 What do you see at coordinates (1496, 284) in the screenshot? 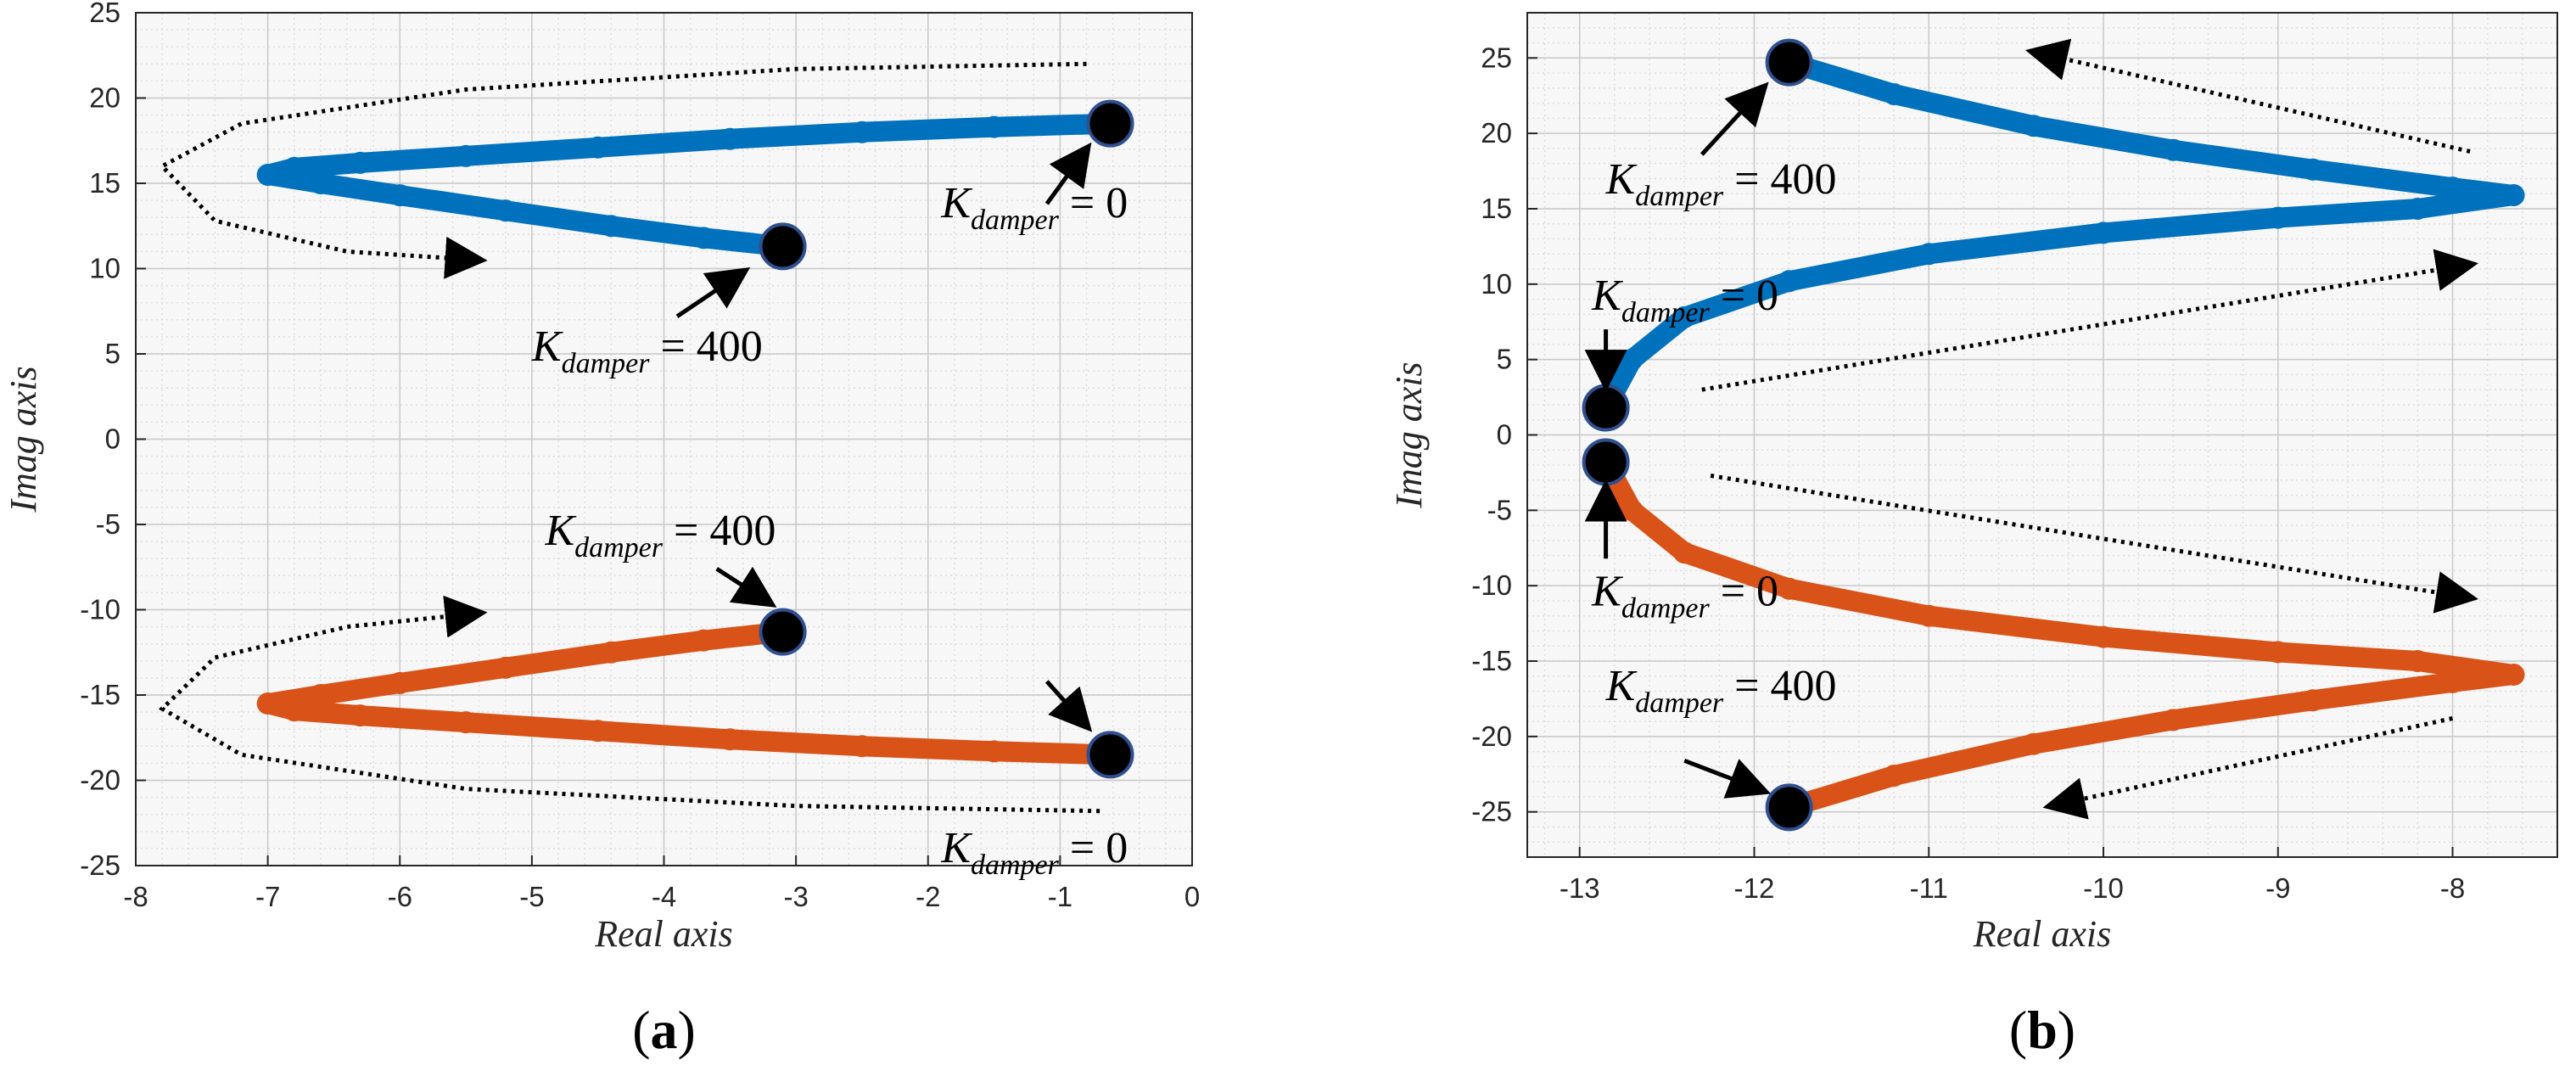
I see `y-tick-label: 10` at bounding box center [1496, 284].